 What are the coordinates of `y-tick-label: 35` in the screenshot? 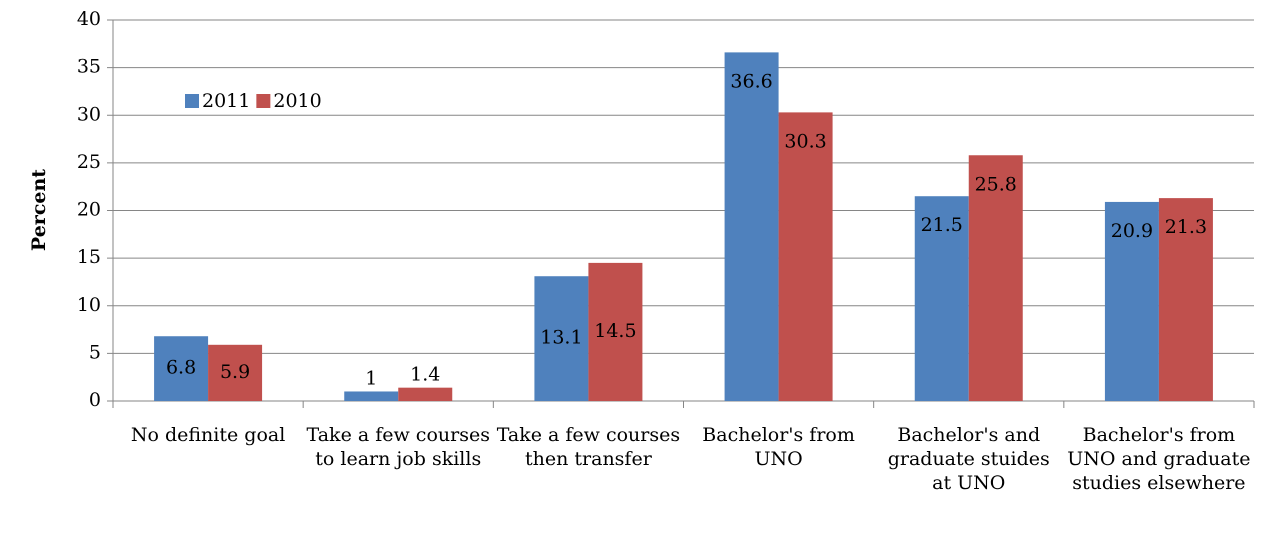 It's located at (89, 67).